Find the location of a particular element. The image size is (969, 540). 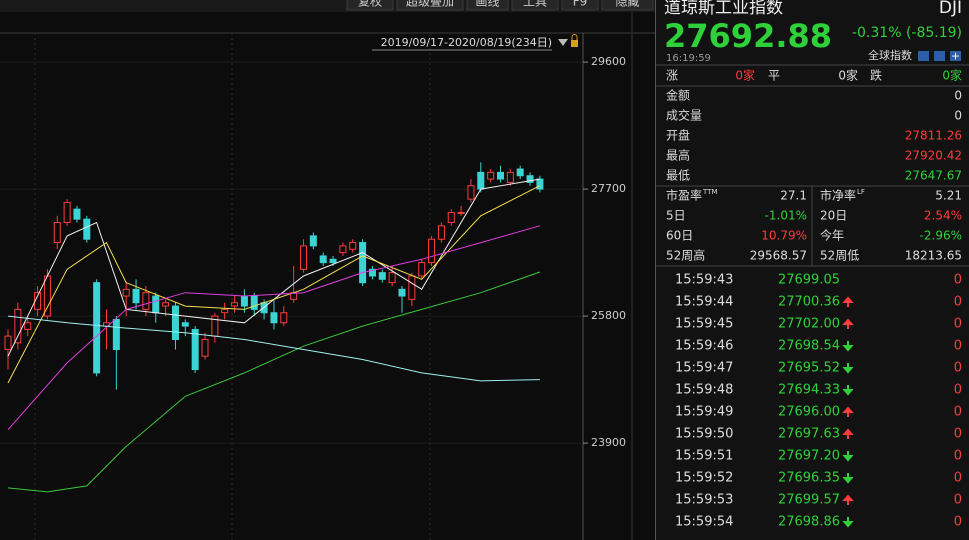

tick-price: 27697.63 is located at coordinates (809, 434).